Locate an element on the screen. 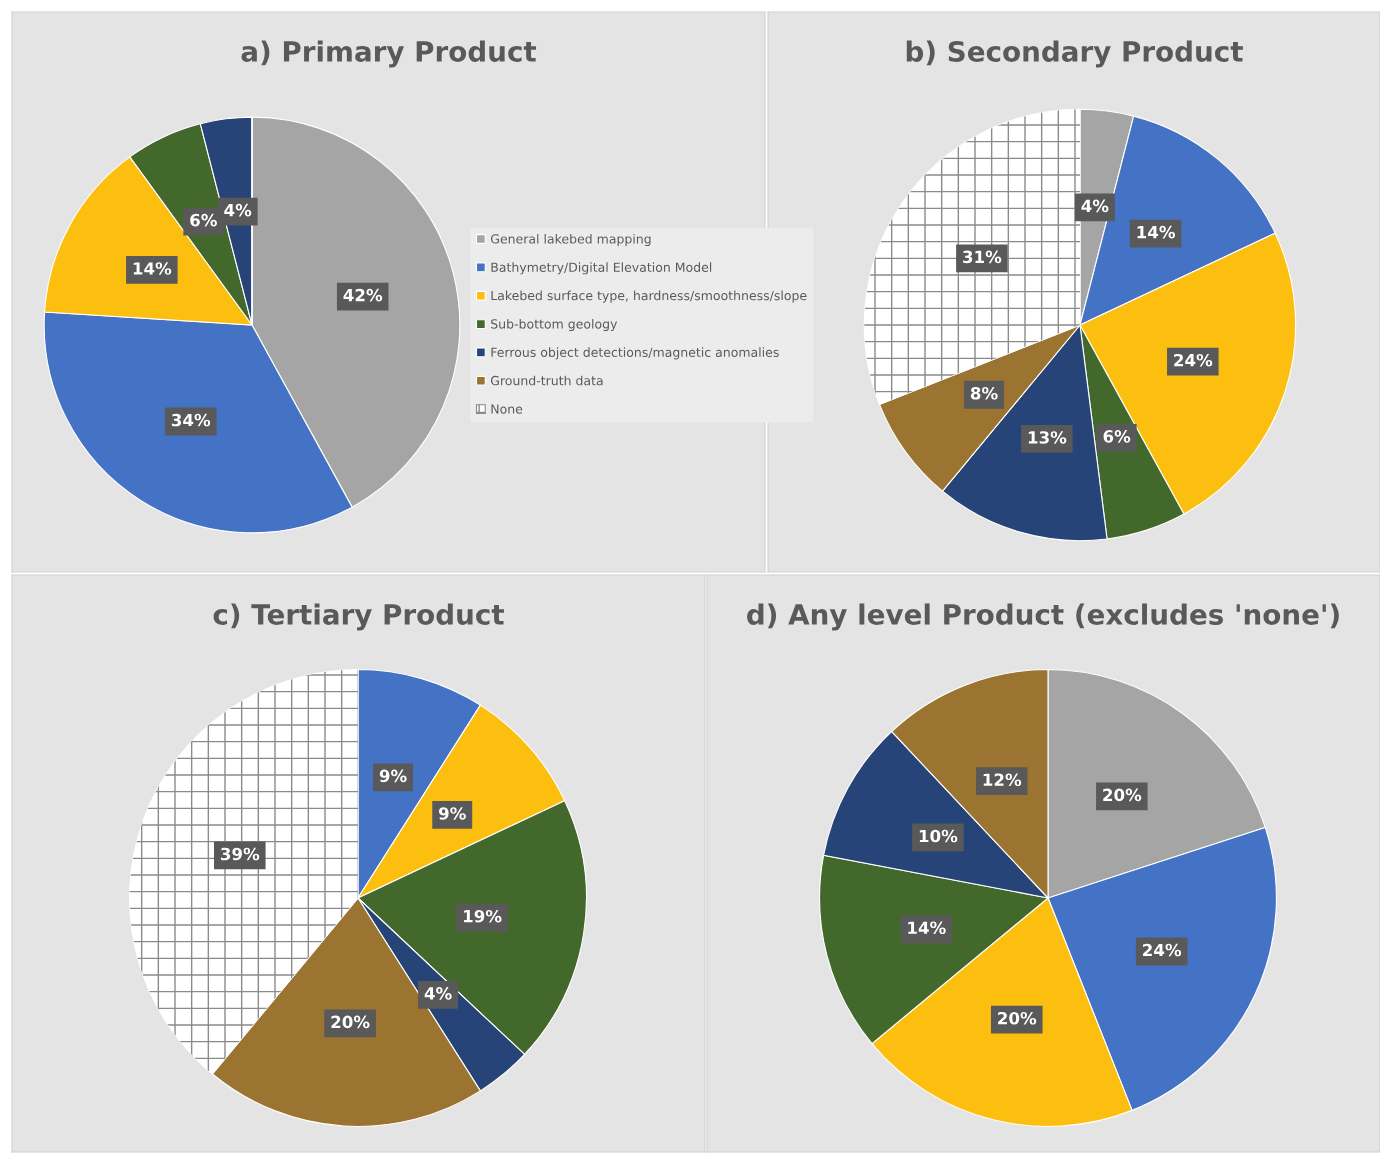  chart-title: a) Primary Product is located at coordinates (389, 54).